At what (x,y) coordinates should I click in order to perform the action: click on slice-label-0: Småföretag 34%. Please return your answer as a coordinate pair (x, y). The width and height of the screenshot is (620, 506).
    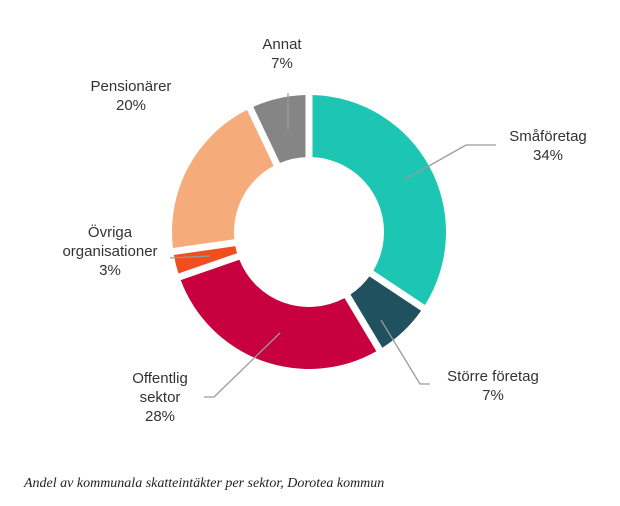
    Looking at the image, I should click on (548, 146).